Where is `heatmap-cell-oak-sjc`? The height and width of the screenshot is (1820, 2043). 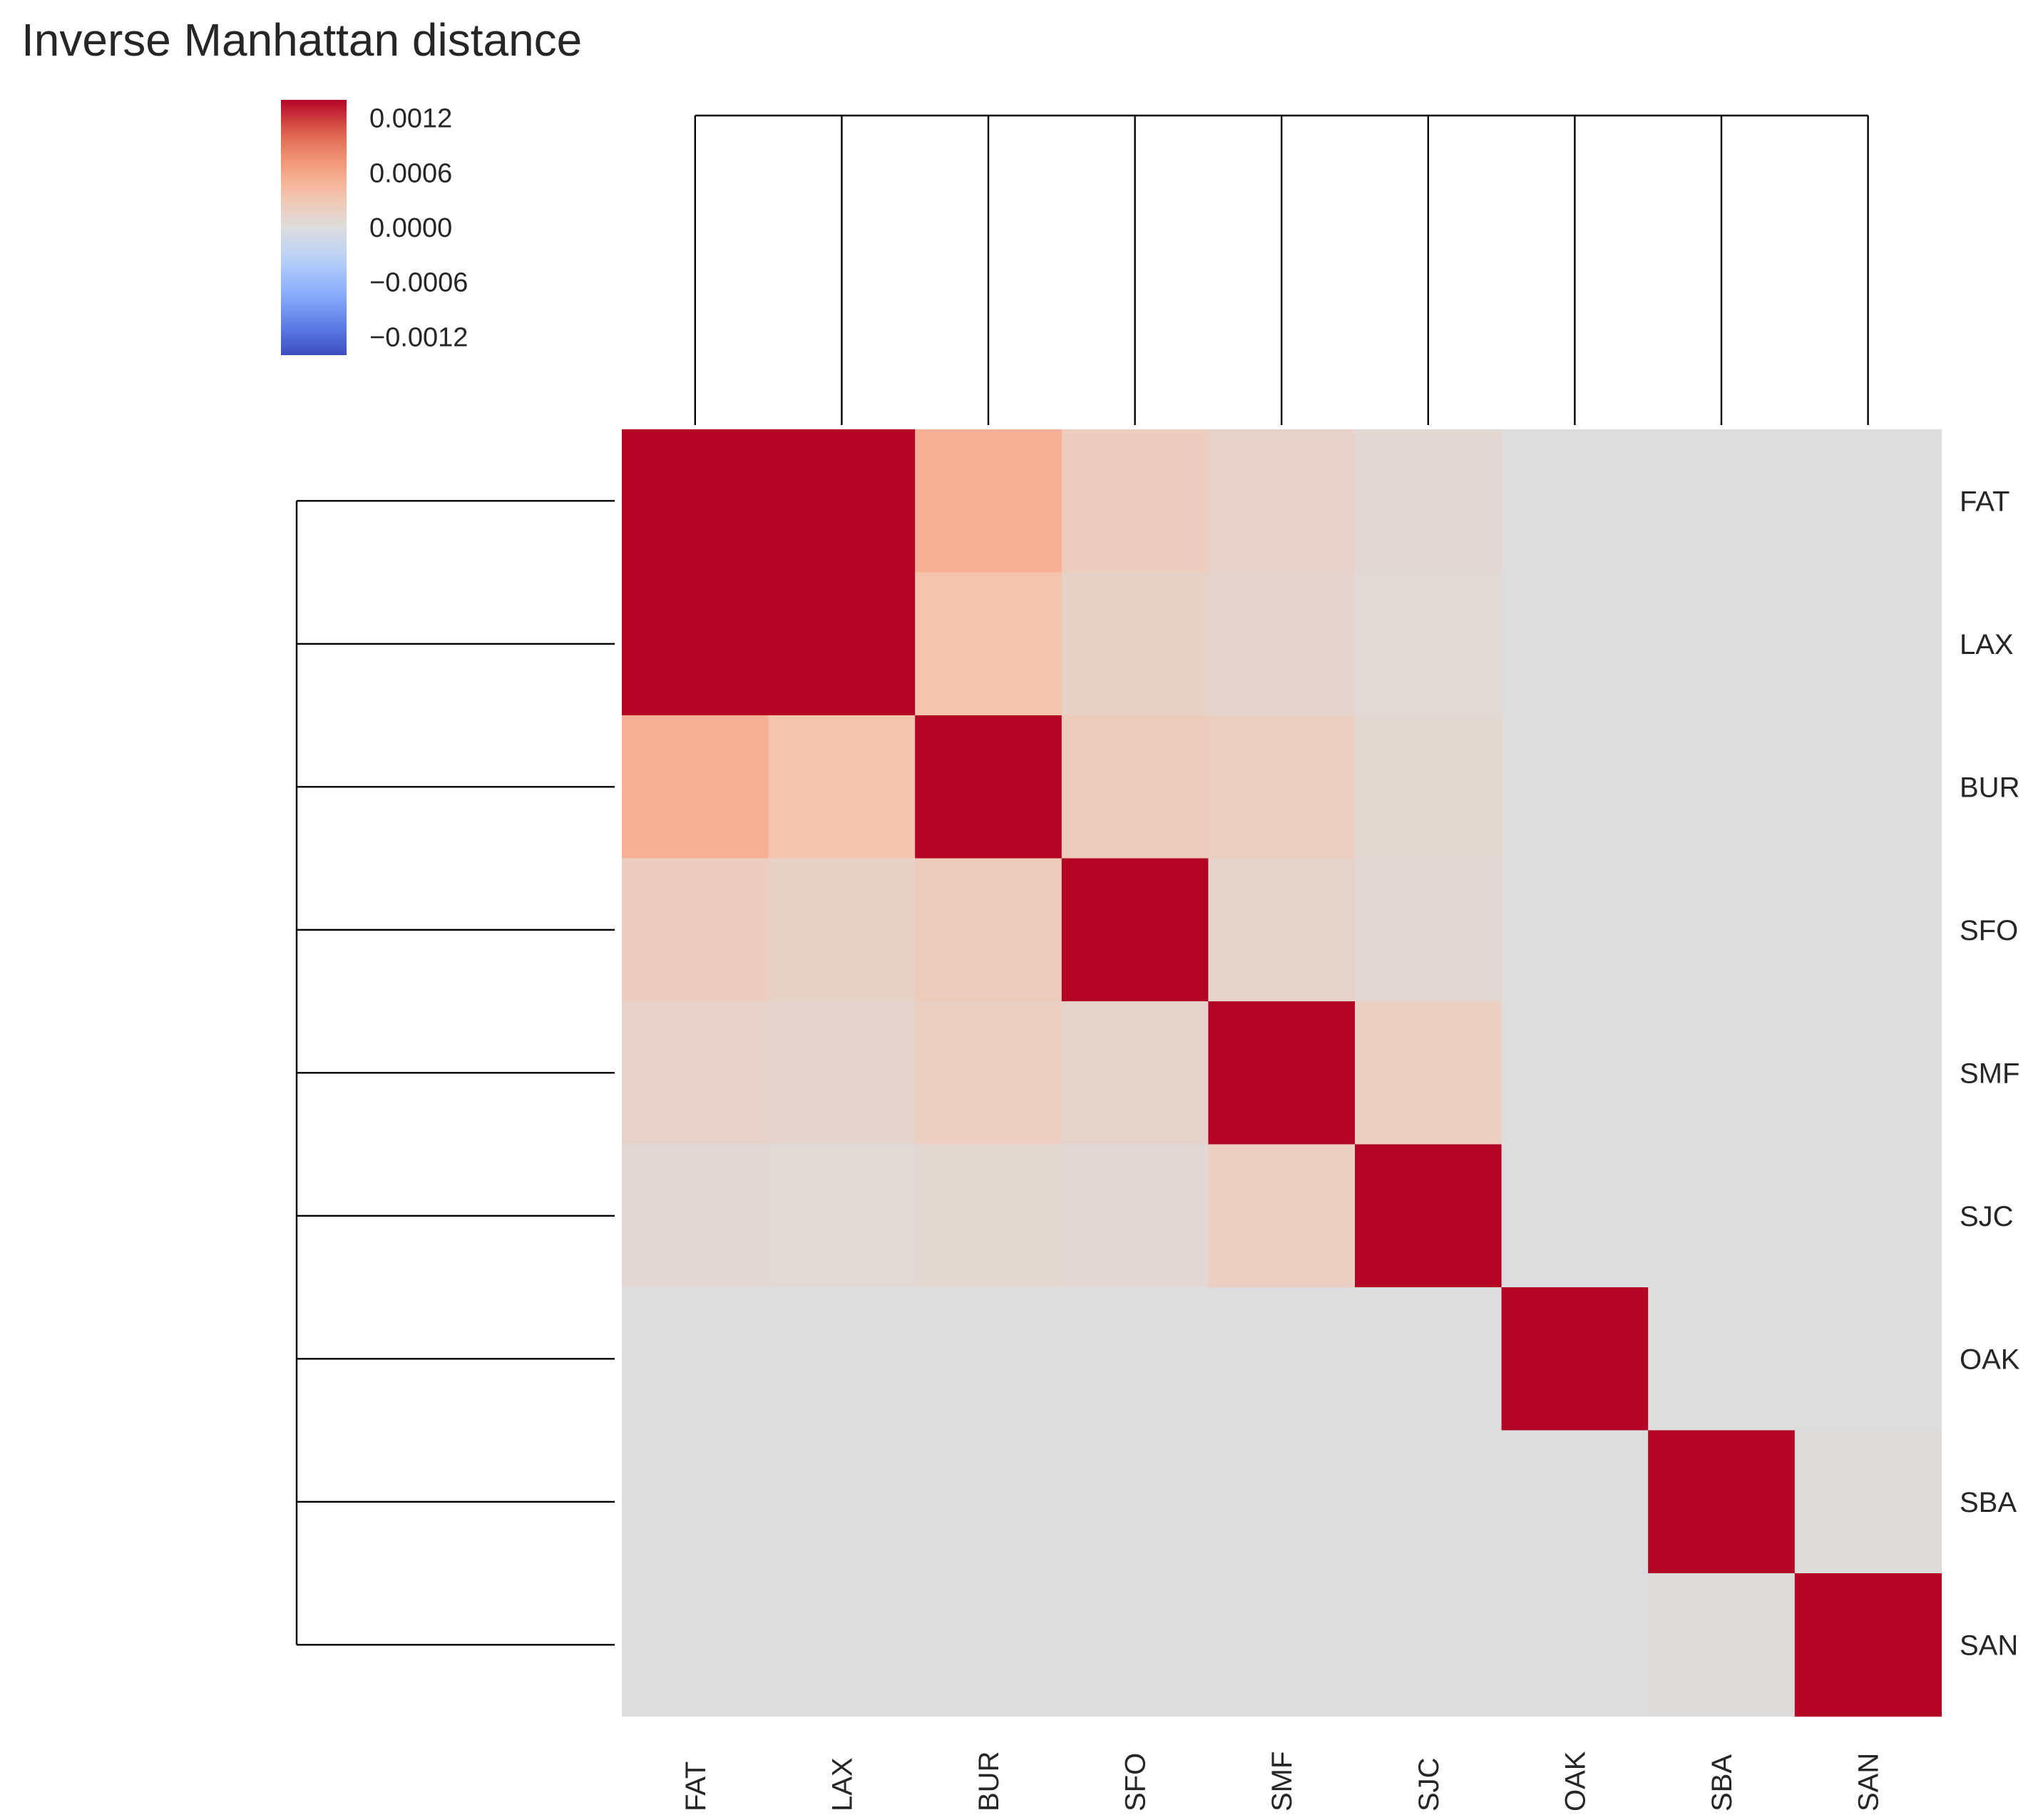
heatmap-cell-oak-sjc is located at coordinates (1429, 1359).